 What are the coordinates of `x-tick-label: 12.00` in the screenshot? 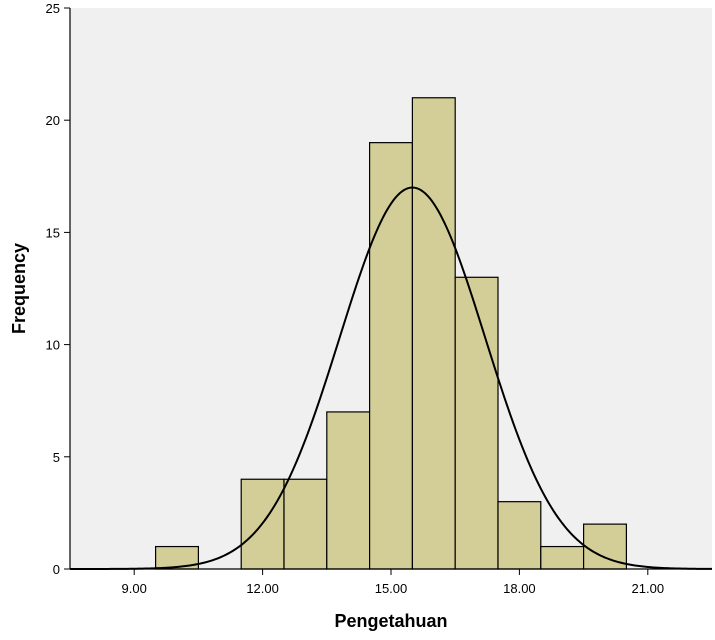 It's located at (262, 588).